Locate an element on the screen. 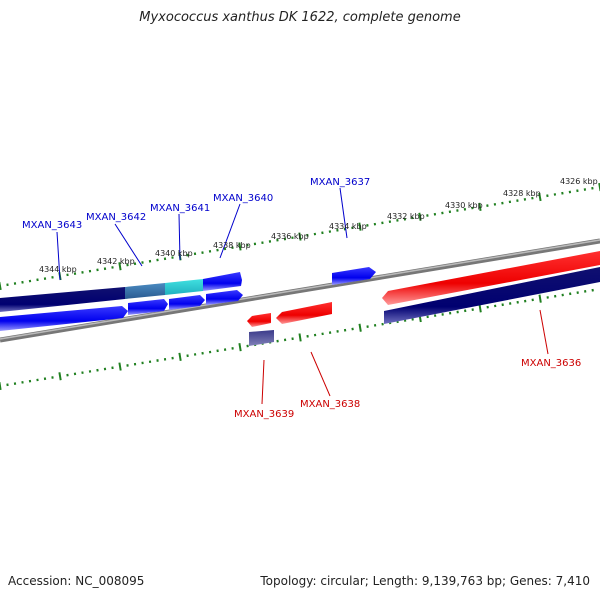 This screenshot has height=600, width=600. kbp-label: 4340 kbp is located at coordinates (174, 253).